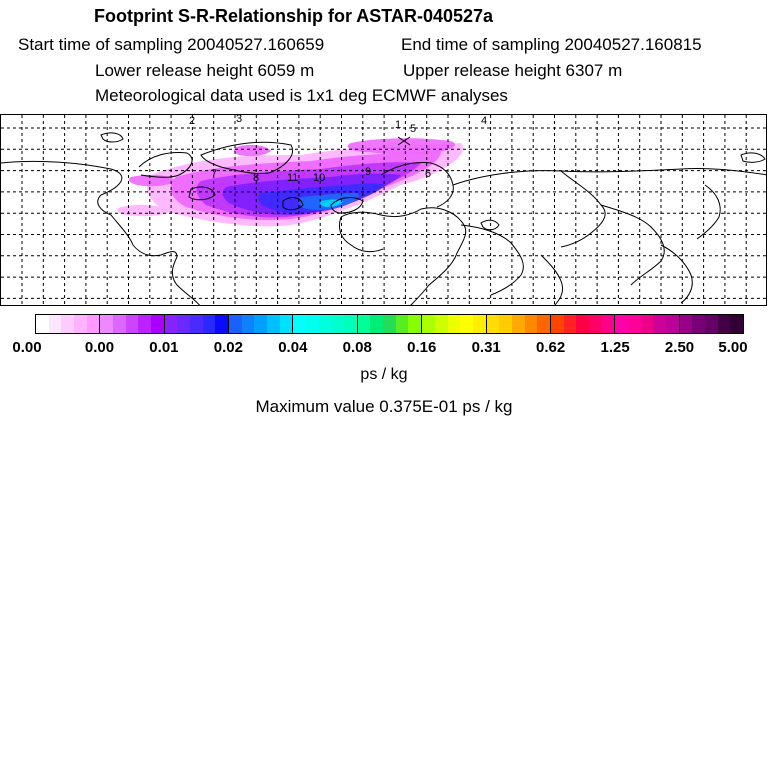  Describe the element at coordinates (164, 347) in the screenshot. I see `color-scale-tick-label: 0.01` at that location.